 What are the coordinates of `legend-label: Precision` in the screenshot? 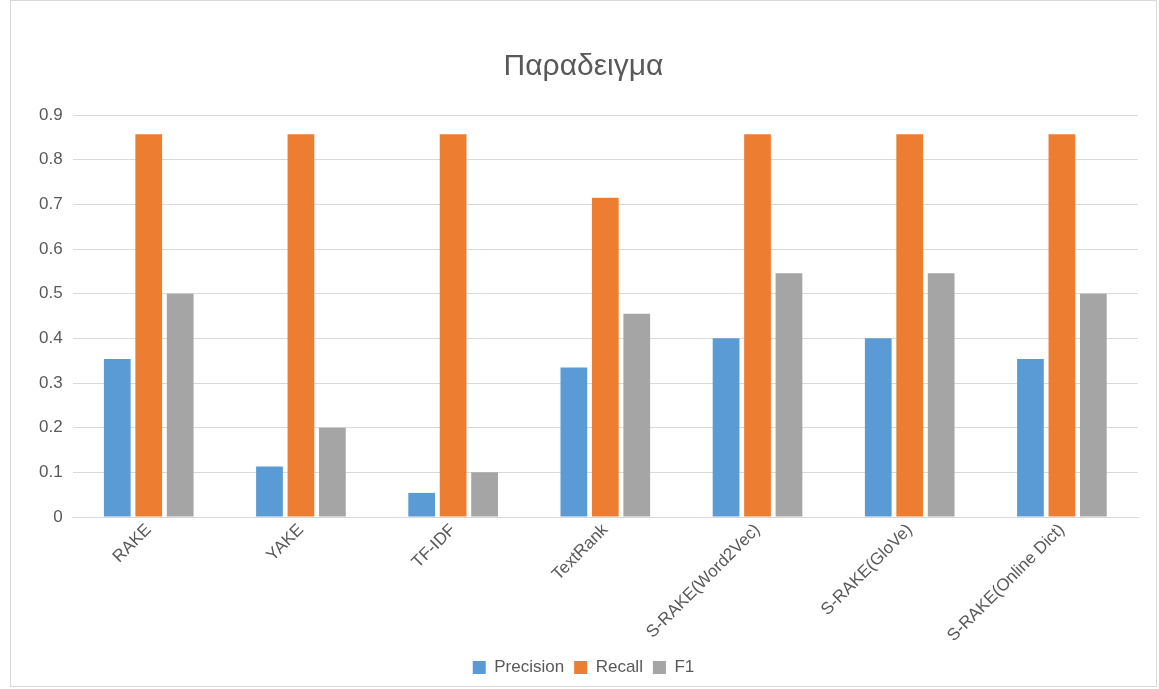 It's located at (529, 667).